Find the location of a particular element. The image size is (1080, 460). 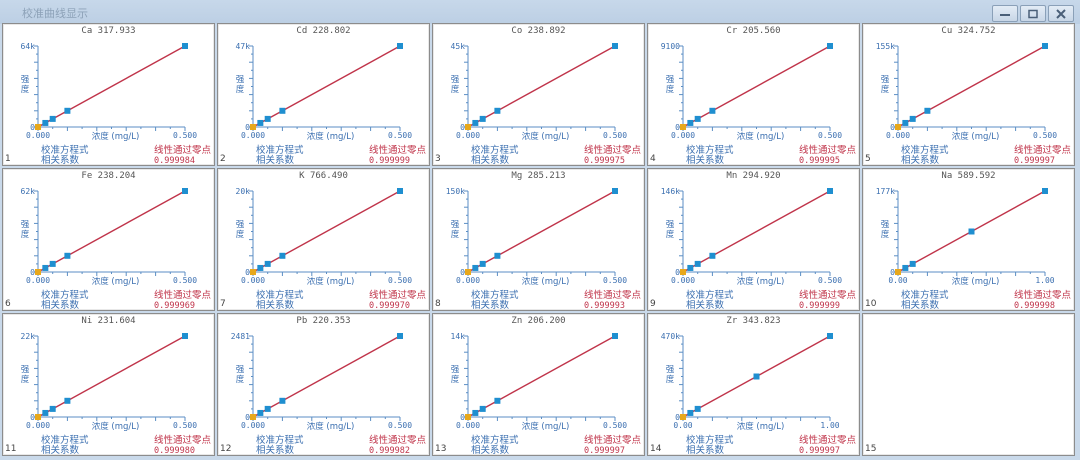

minimize-button is located at coordinates (1005, 13).